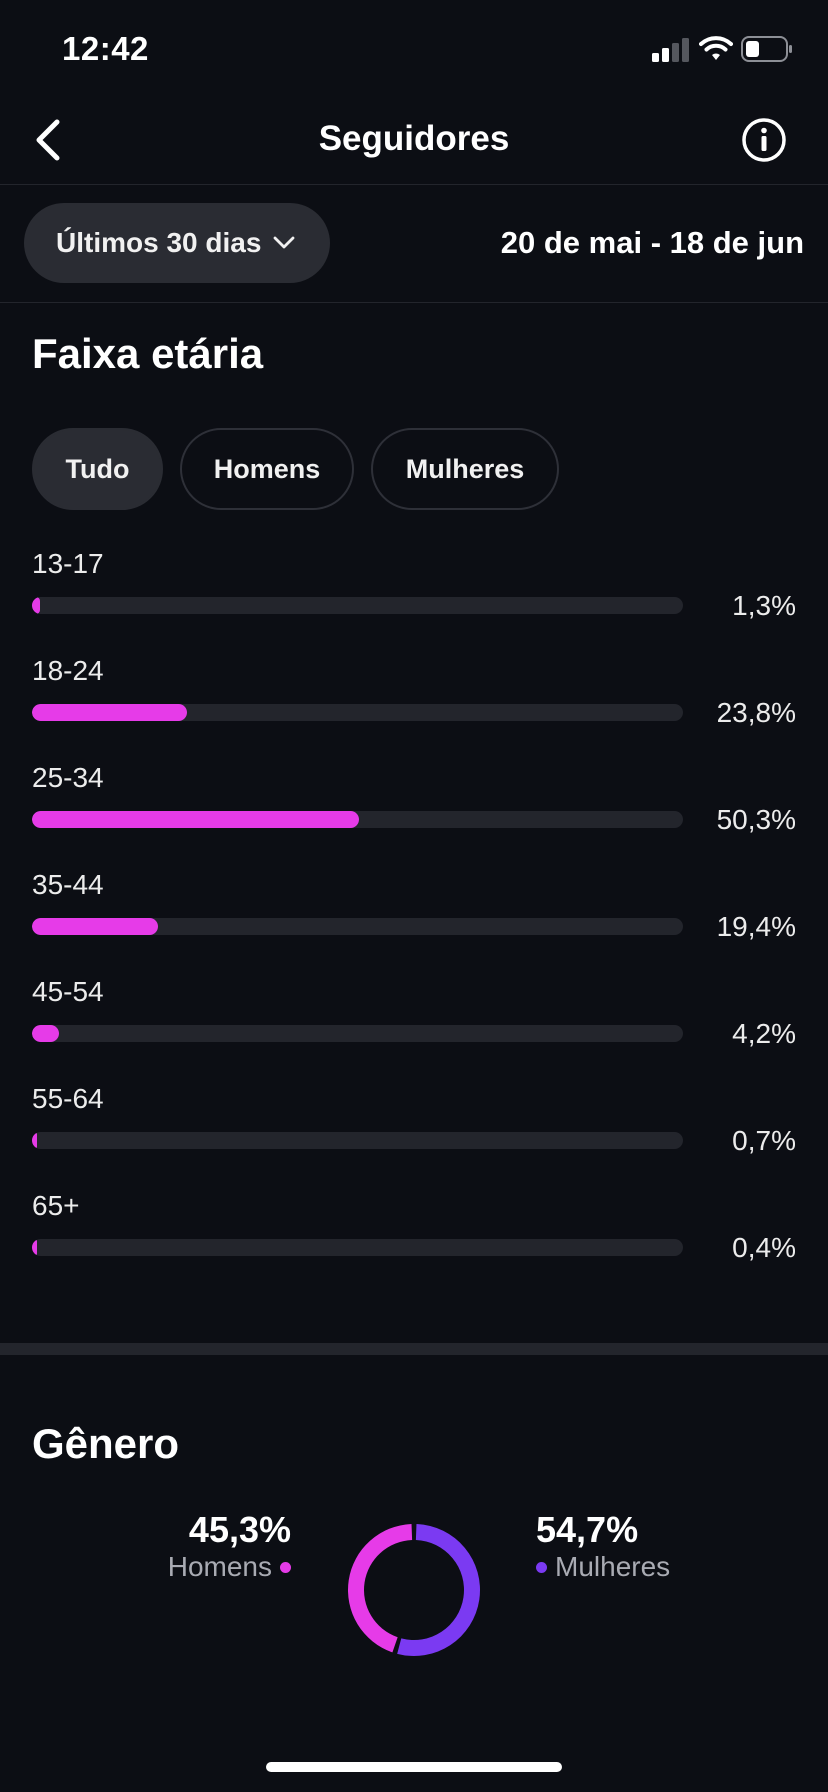  What do you see at coordinates (219, 1567) in the screenshot?
I see `men-label: Homens` at bounding box center [219, 1567].